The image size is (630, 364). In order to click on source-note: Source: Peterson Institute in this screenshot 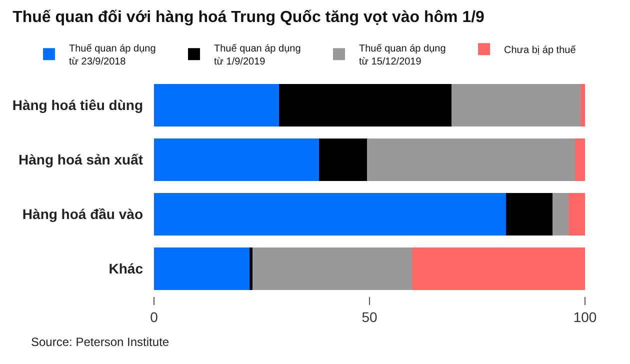, I will do `click(100, 342)`.